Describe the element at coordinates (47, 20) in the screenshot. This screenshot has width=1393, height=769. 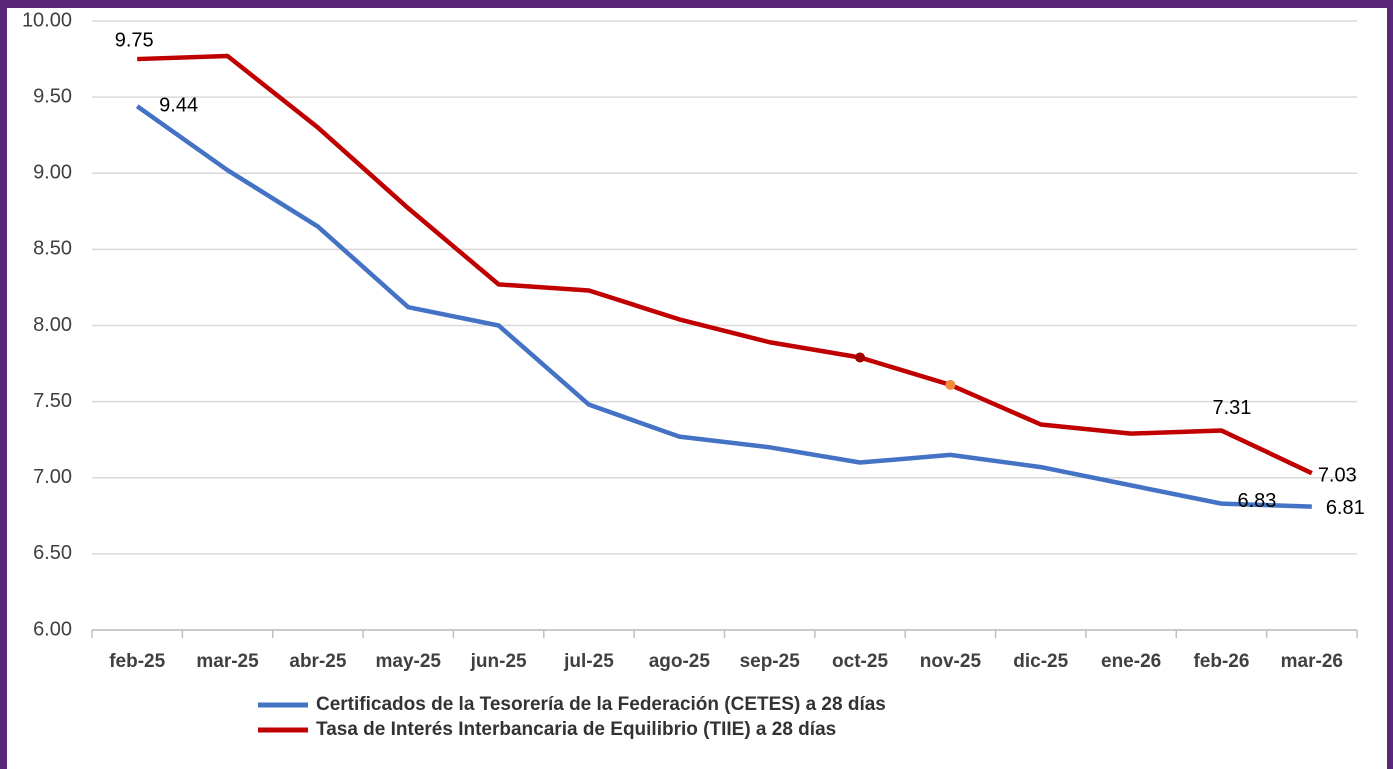
I see `y-tick-label: 10.00` at that location.